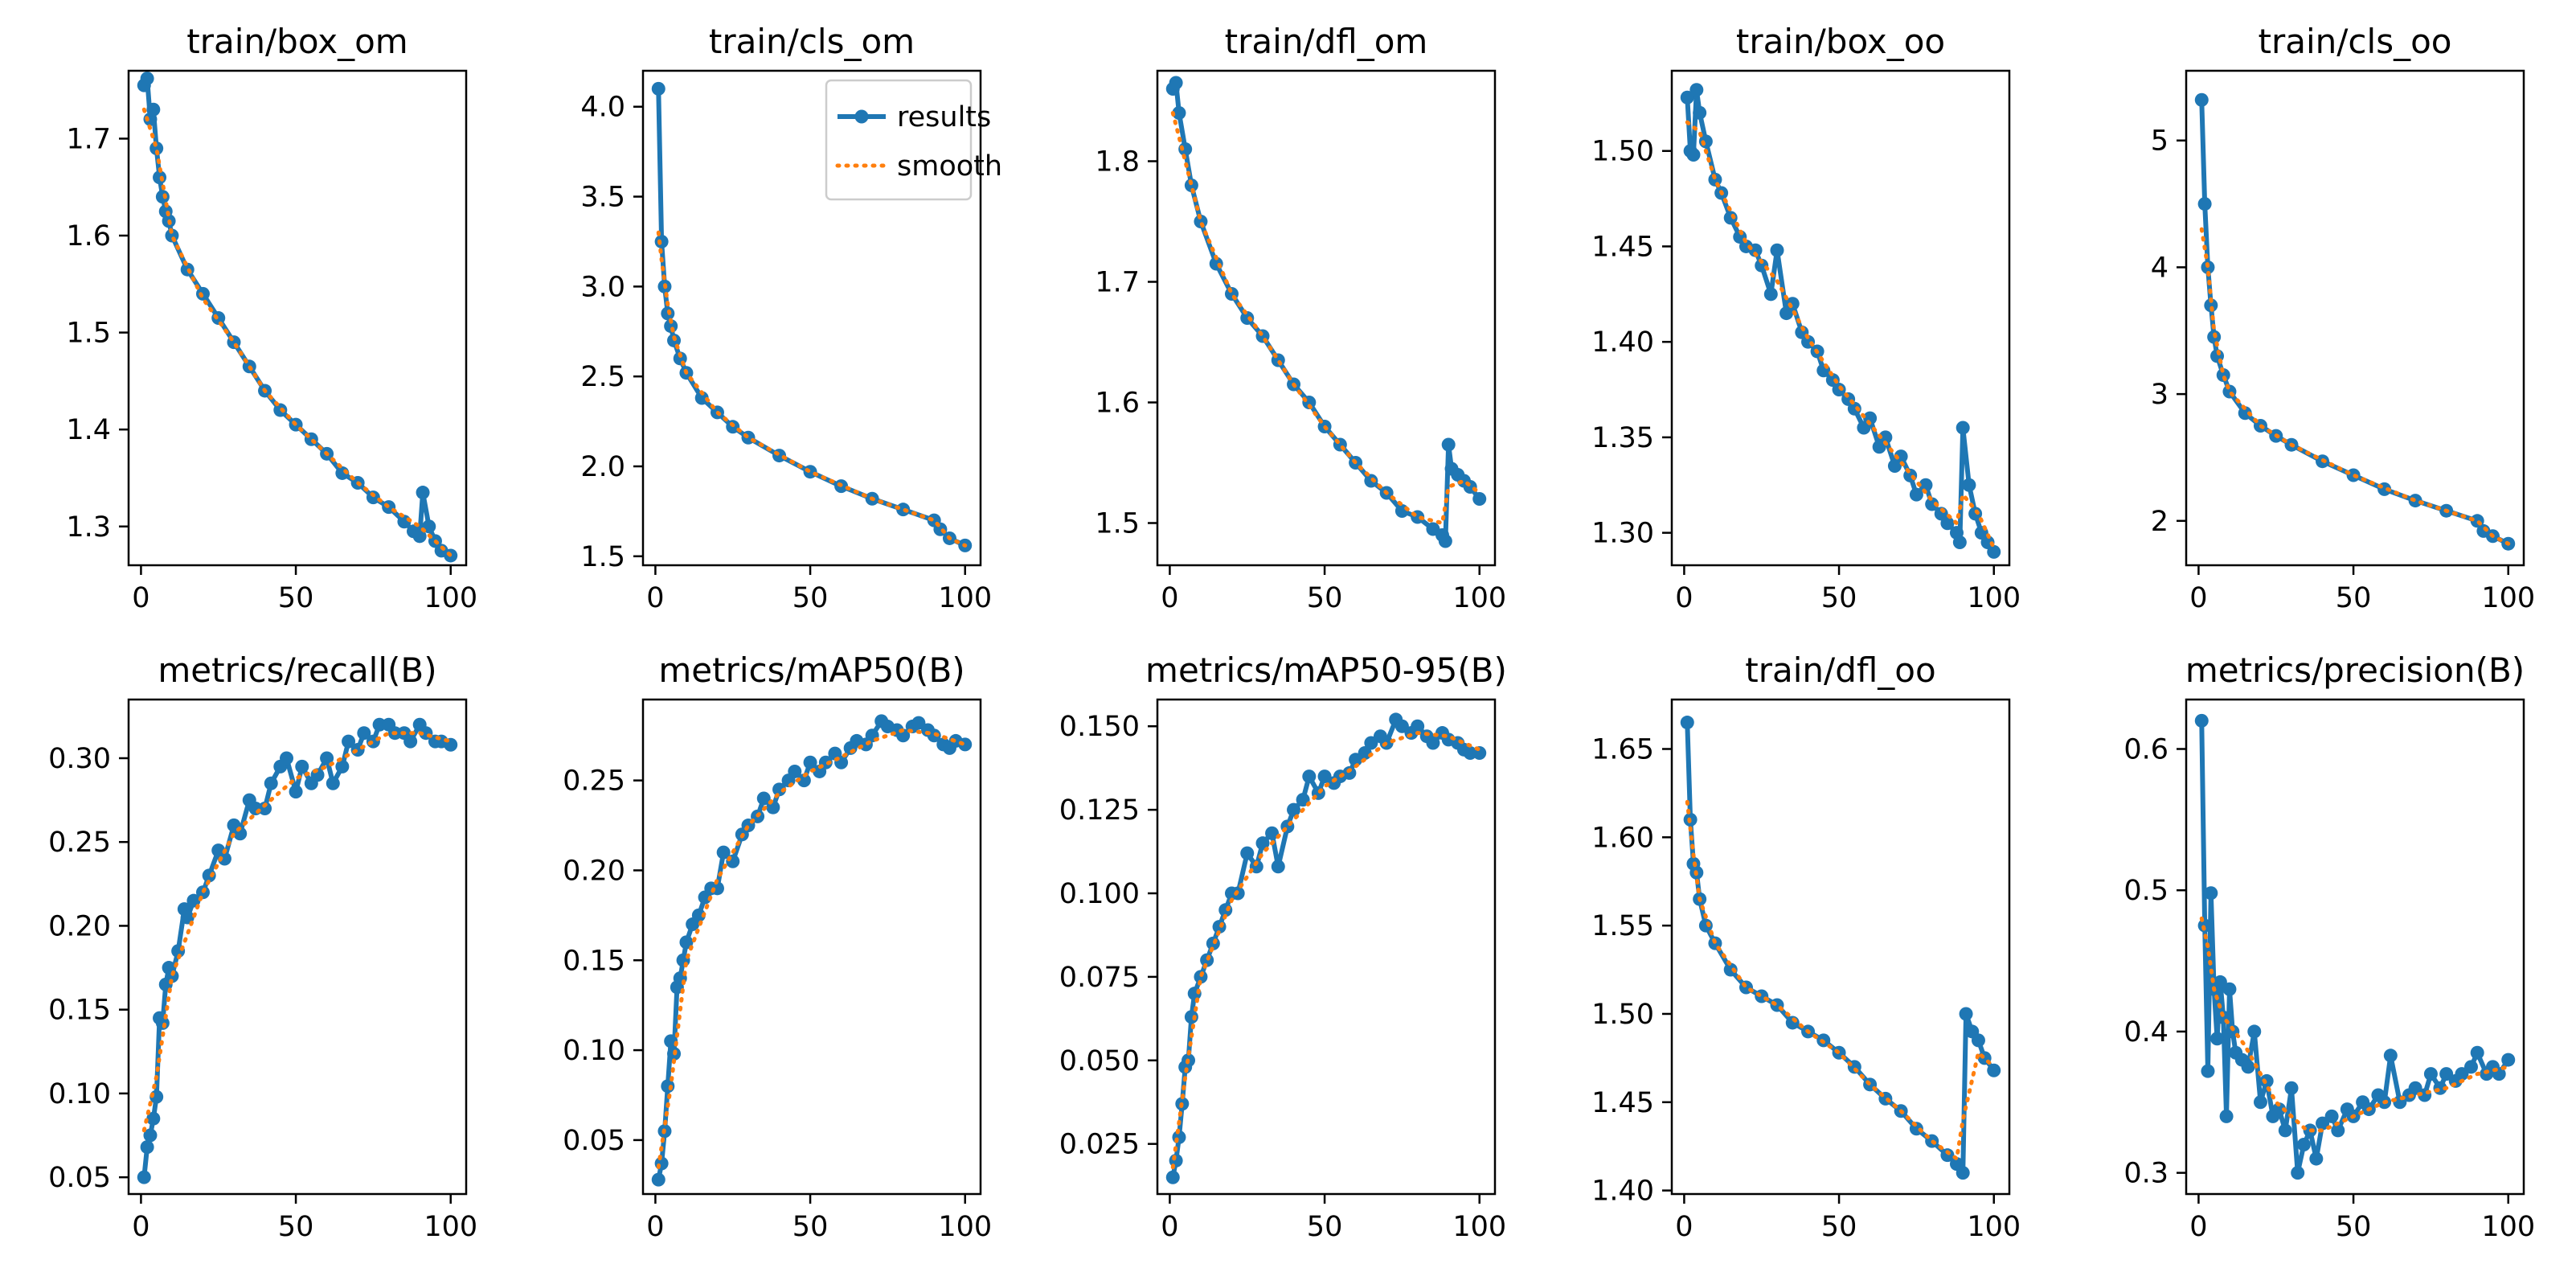 The height and width of the screenshot is (1268, 2576). Describe the element at coordinates (1622, 342) in the screenshot. I see `y-tick-label: 1.40` at that location.